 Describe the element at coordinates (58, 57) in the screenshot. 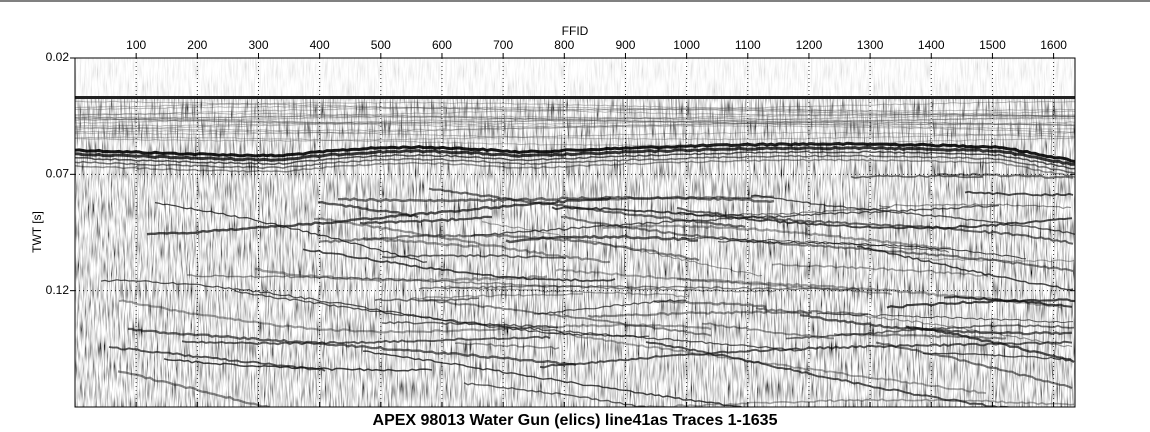

I see `y-tick-label: 0.02` at that location.